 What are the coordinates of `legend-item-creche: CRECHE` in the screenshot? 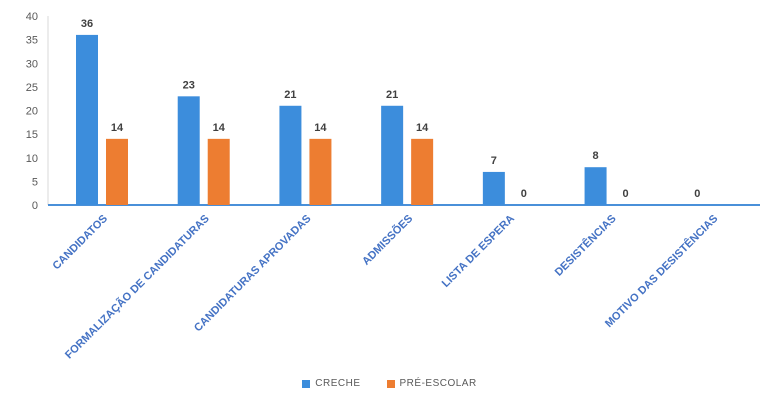 It's located at (331, 383).